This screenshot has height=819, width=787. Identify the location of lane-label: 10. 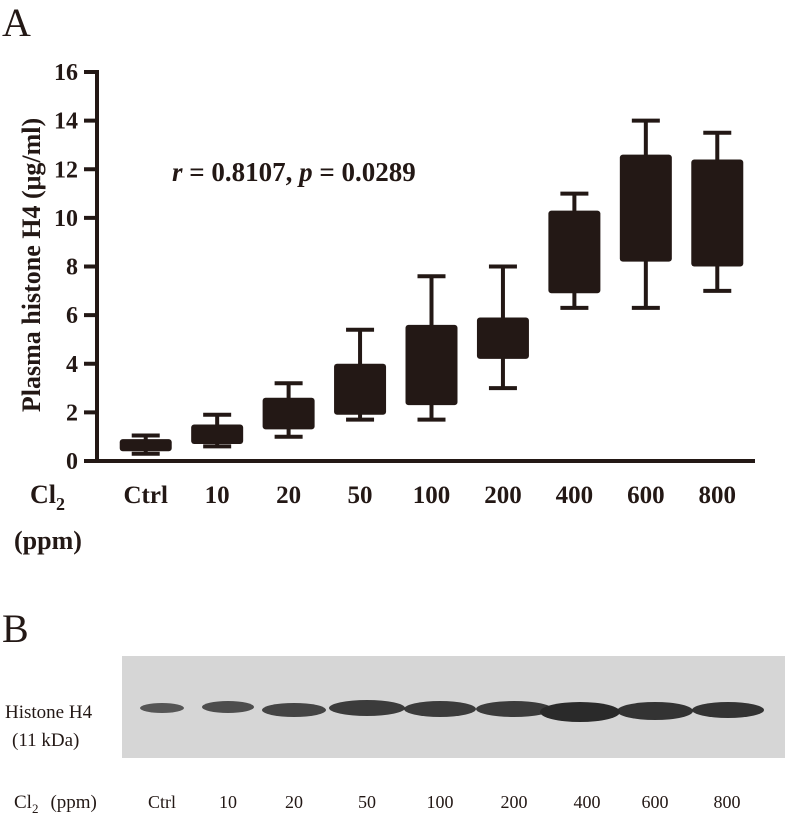
(228, 802).